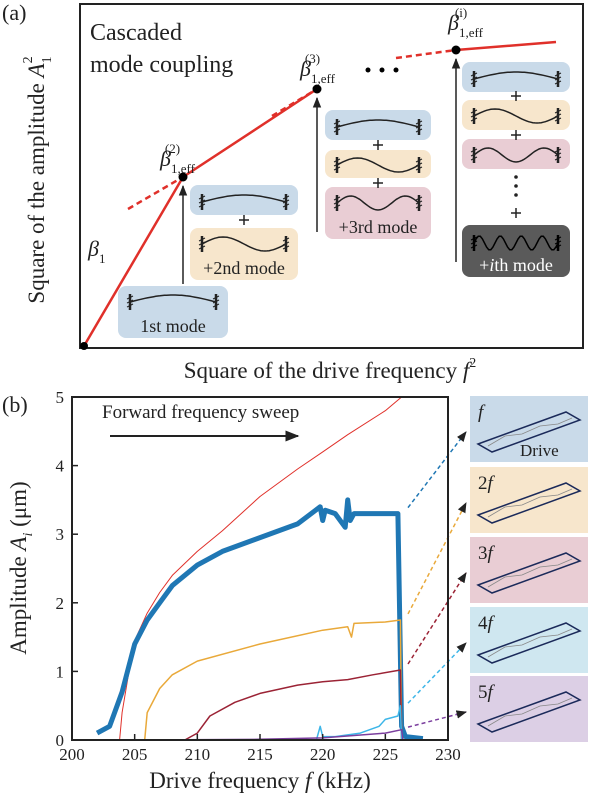  What do you see at coordinates (386, 754) in the screenshot?
I see `x-tick-label: 225` at bounding box center [386, 754].